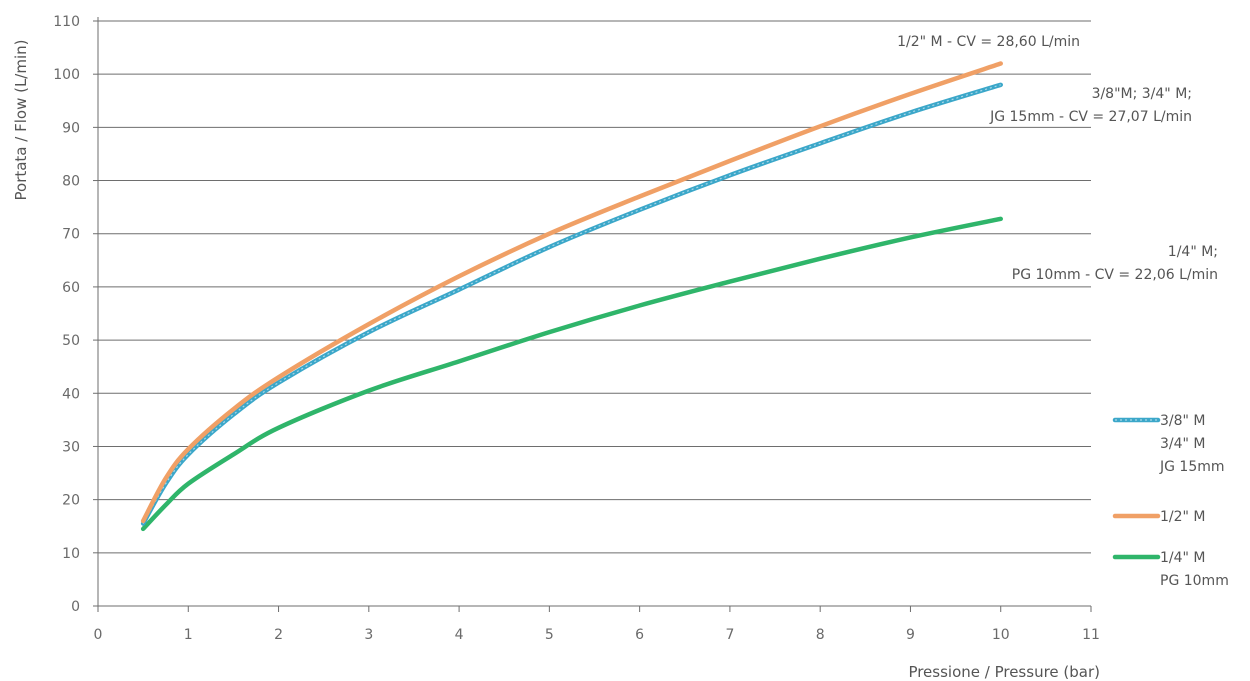 The height and width of the screenshot is (681, 1250). Describe the element at coordinates (71, 554) in the screenshot. I see `y-tick-label-10: 10` at that location.